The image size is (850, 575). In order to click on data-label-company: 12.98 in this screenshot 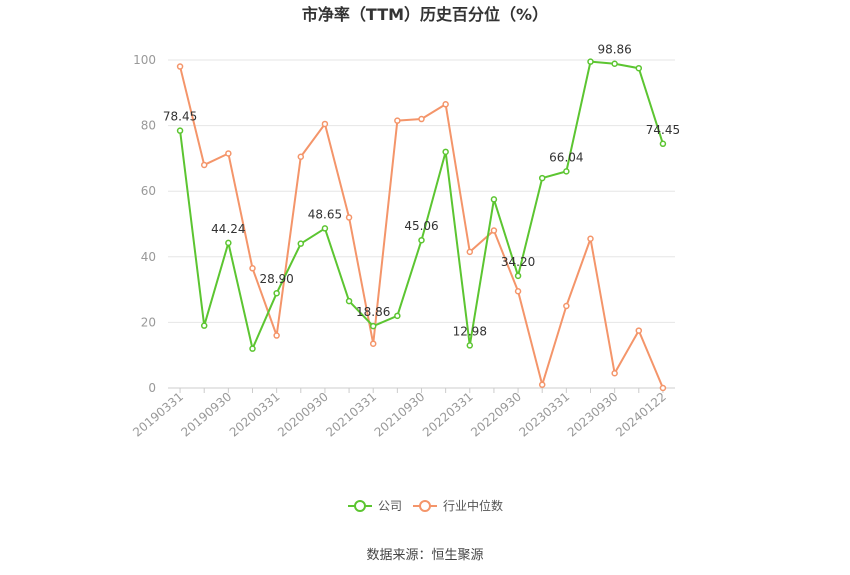, I will do `click(470, 331)`.